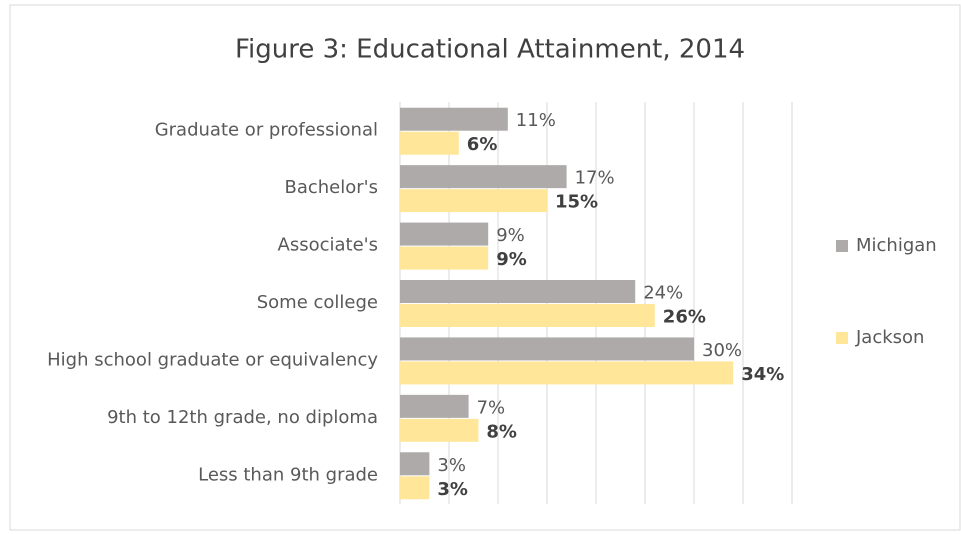 The height and width of the screenshot is (534, 961). What do you see at coordinates (482, 144) in the screenshot?
I see `data-label: 6%` at bounding box center [482, 144].